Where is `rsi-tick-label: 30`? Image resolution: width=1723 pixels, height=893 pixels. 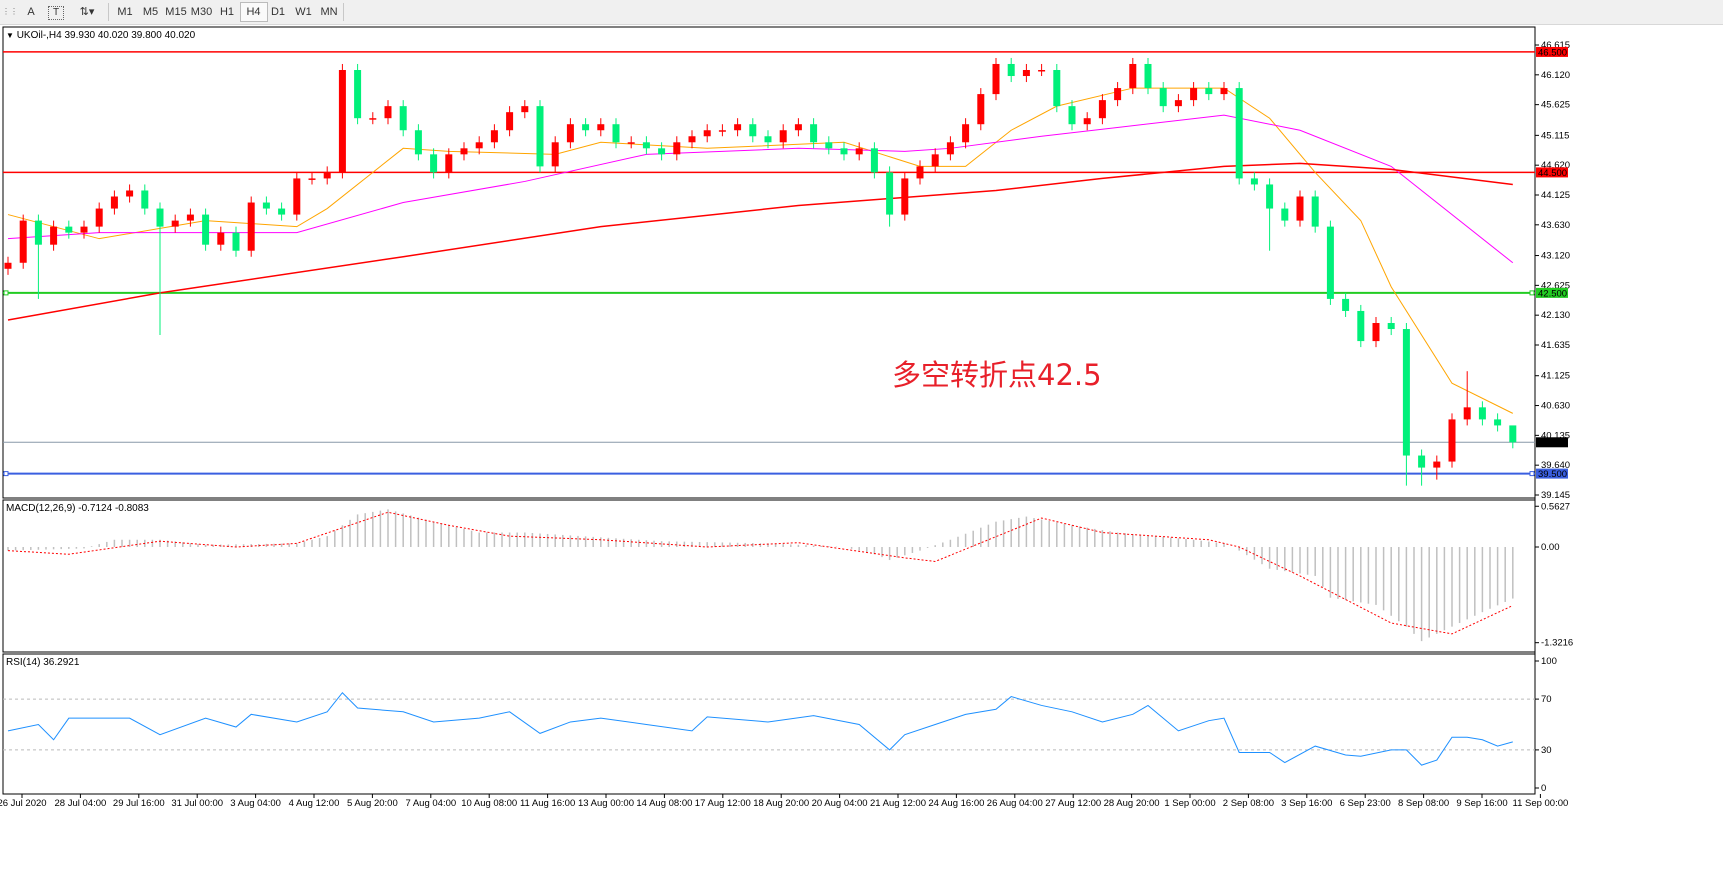 rsi-tick-label: 30 is located at coordinates (1546, 750).